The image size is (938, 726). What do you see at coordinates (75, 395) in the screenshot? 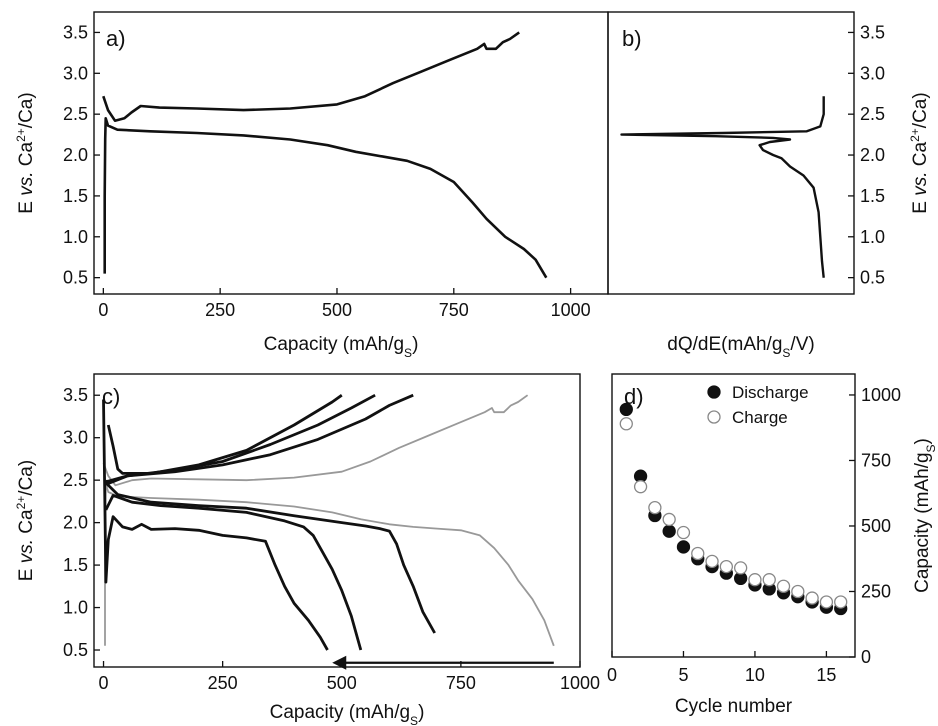
I see `panel-c-y-tick-label: 3.5` at bounding box center [75, 395].